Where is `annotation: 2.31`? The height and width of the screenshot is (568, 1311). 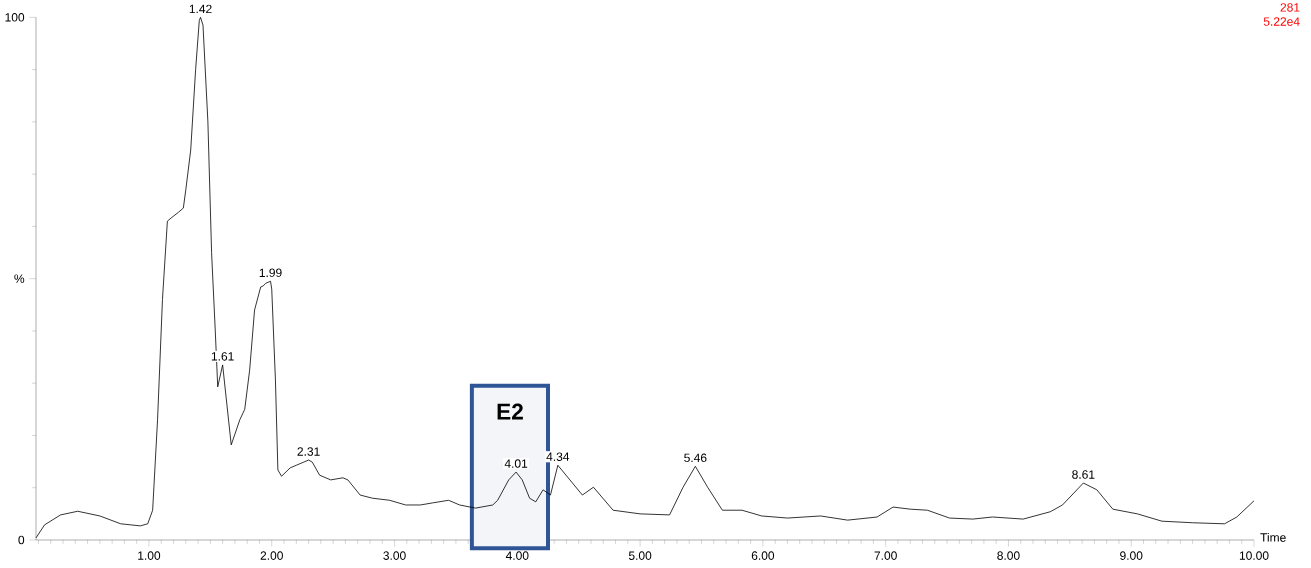
annotation: 2.31 is located at coordinates (308, 451).